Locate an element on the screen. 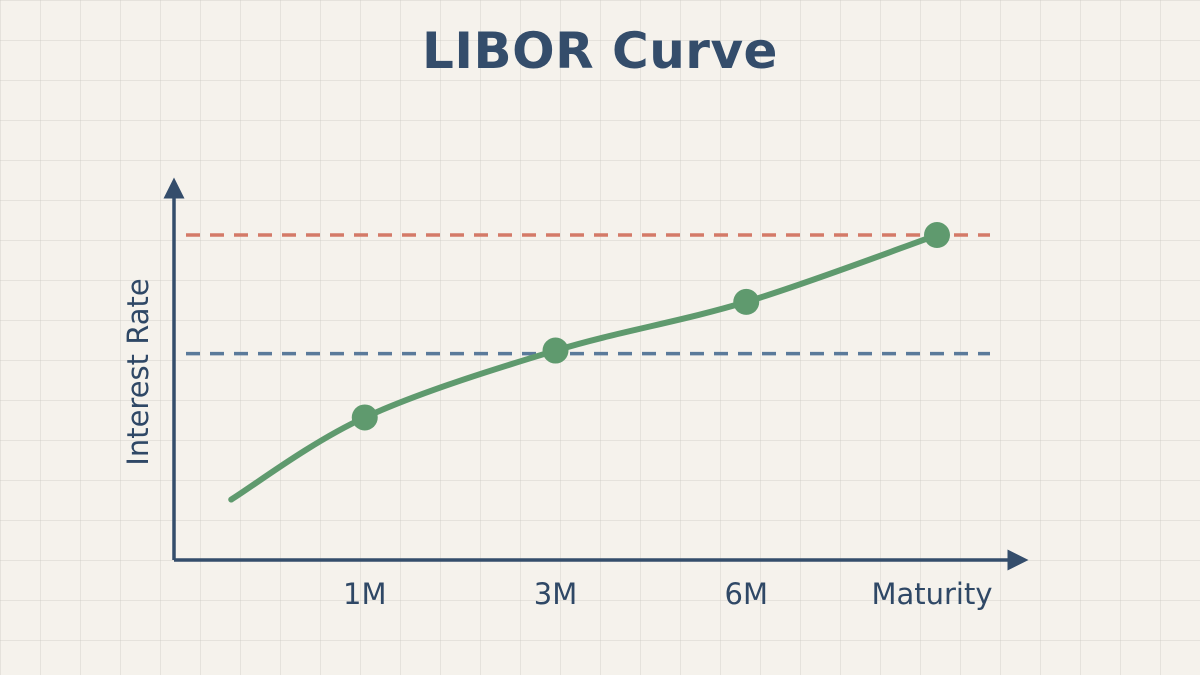 The height and width of the screenshot is (675, 1200). x-axis-label: Maturity is located at coordinates (931, 594).